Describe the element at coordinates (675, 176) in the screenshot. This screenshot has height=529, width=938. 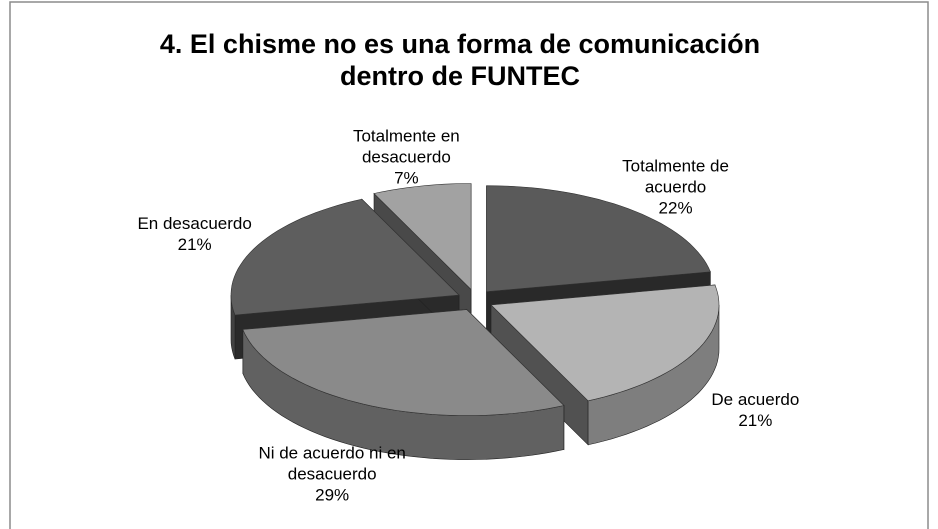
I see `category-label: Totalmente de acuerdo` at that location.